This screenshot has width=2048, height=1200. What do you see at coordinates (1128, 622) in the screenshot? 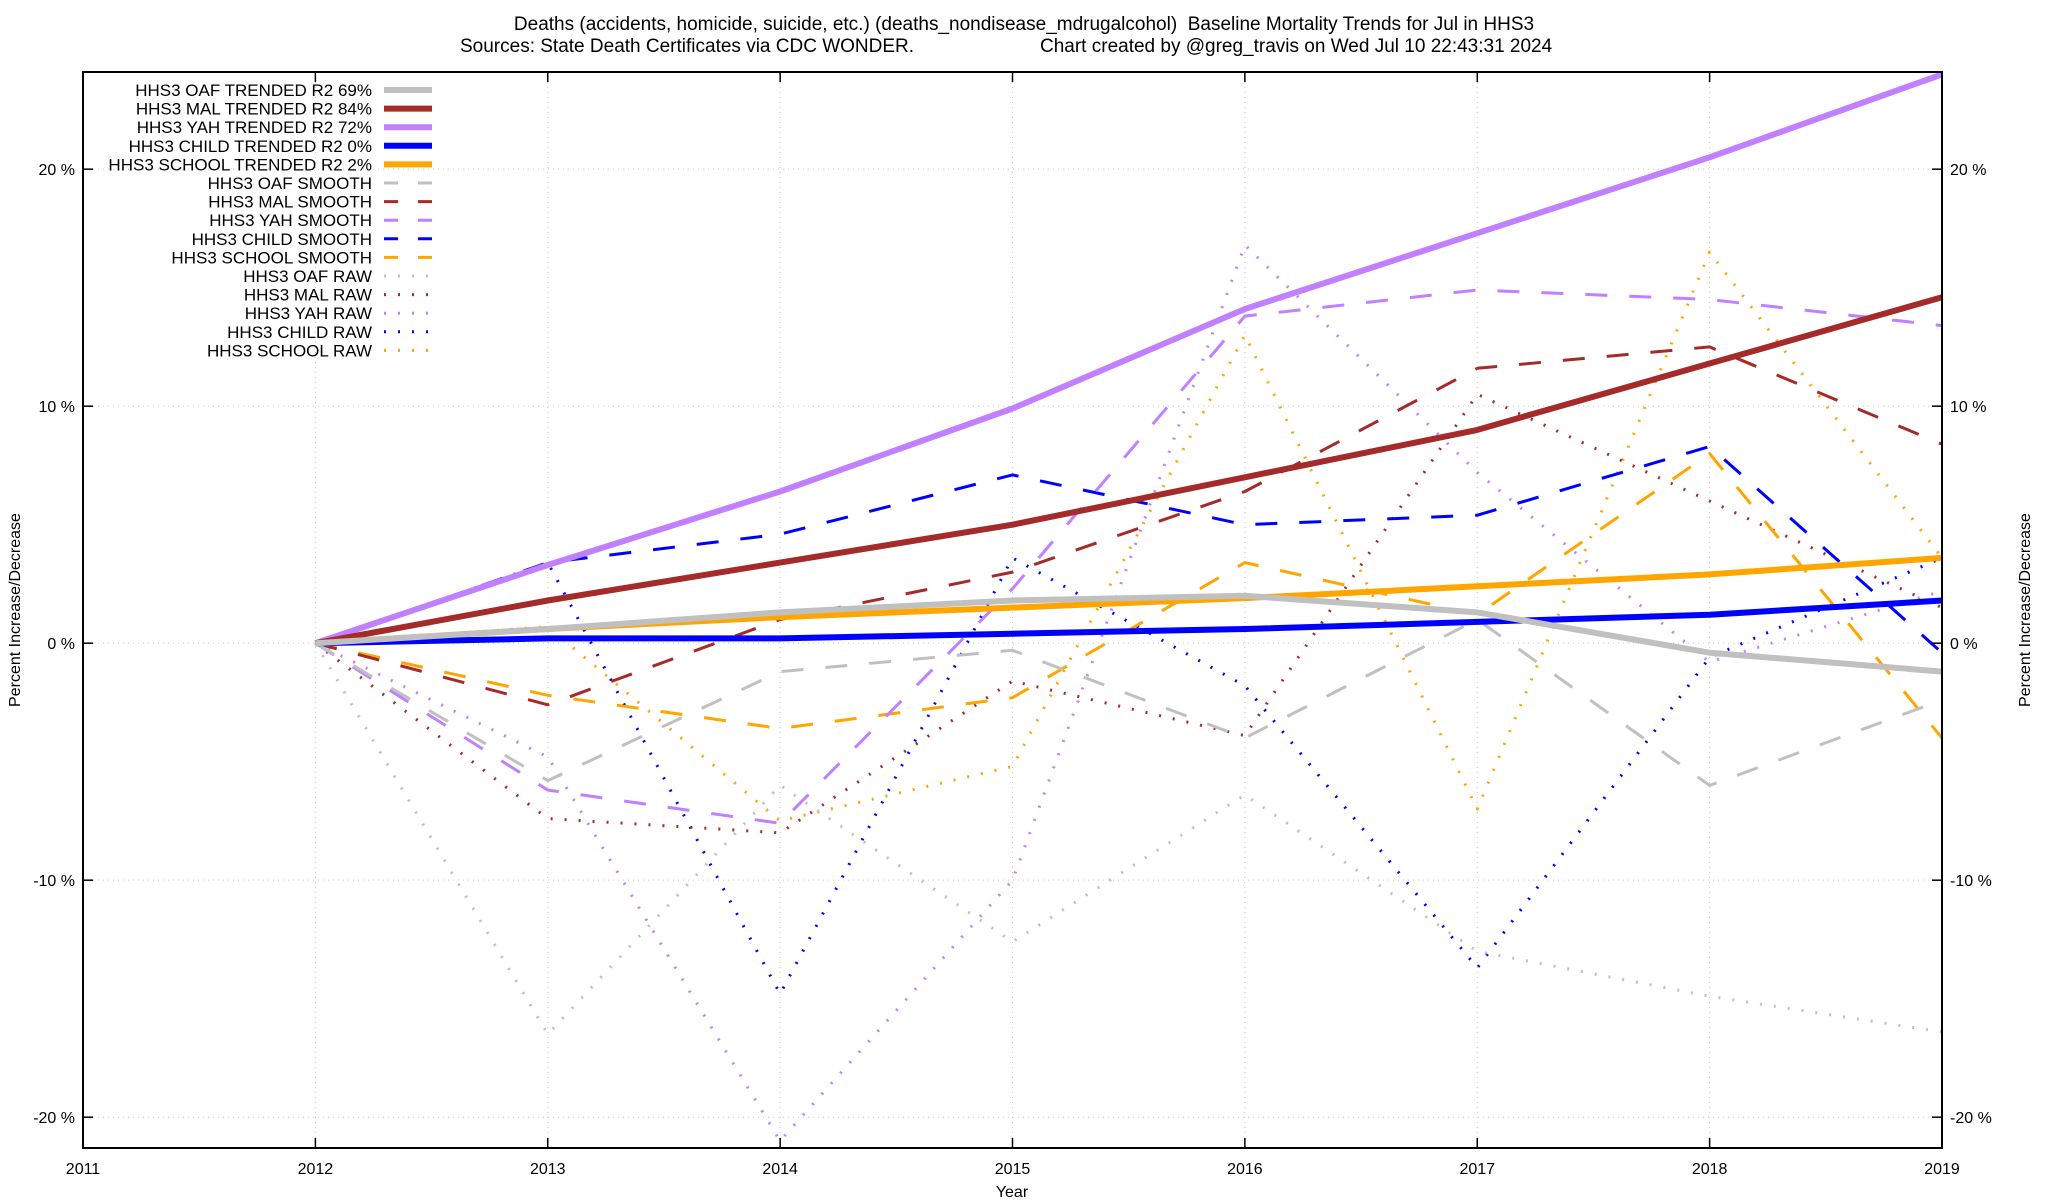
I see `series-line-hhs3-child-trended-r2` at bounding box center [1128, 622].